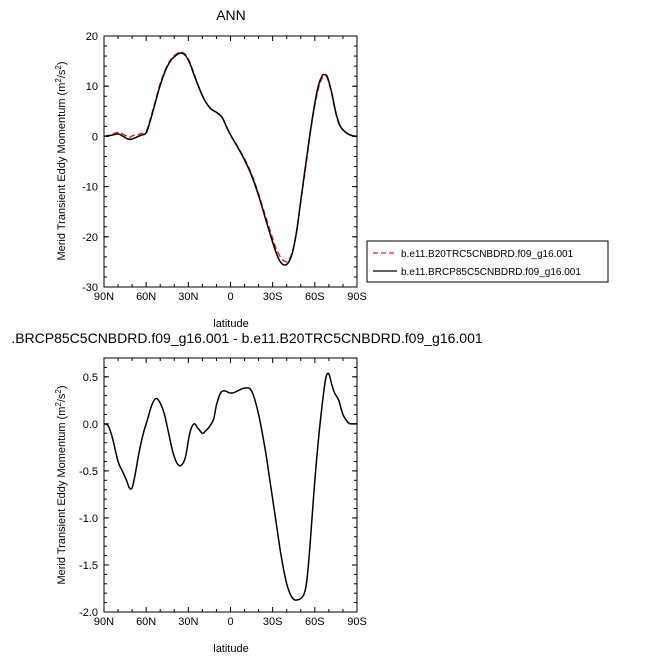 Image resolution: width=657 pixels, height=662 pixels. Describe the element at coordinates (90, 425) in the screenshot. I see `bottom-y-tick-label: 0.0` at that location.